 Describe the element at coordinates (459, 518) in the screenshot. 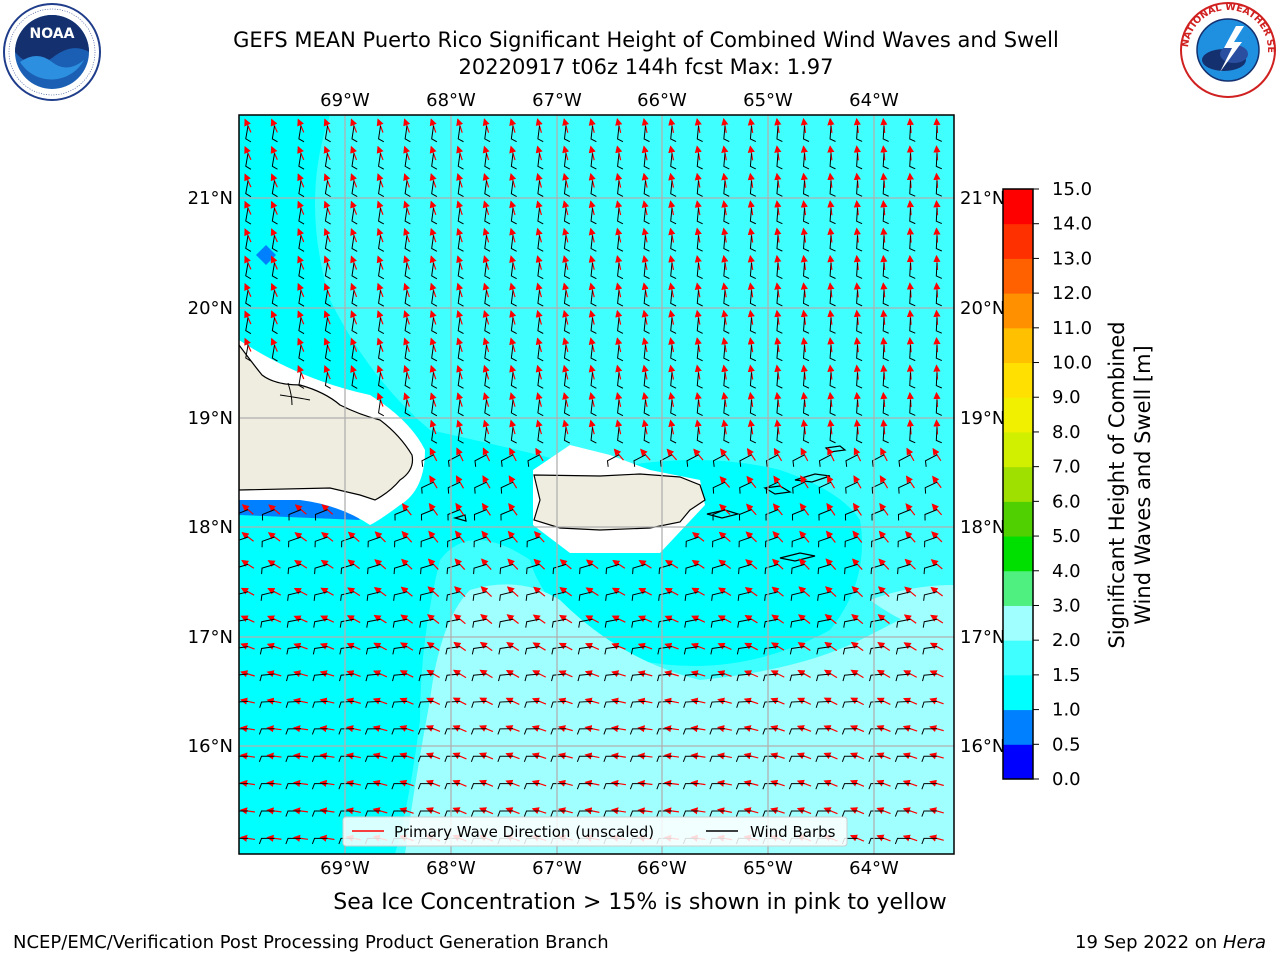

I see `land-mona` at that location.